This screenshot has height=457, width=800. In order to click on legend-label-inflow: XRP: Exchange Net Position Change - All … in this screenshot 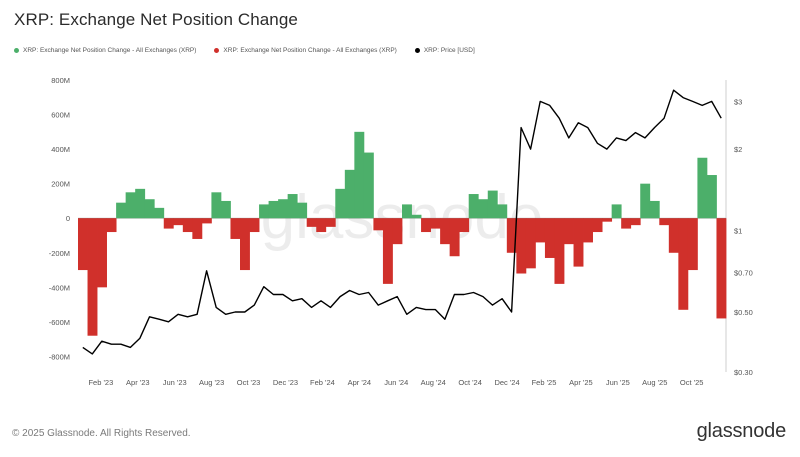, I will do `click(110, 50)`.